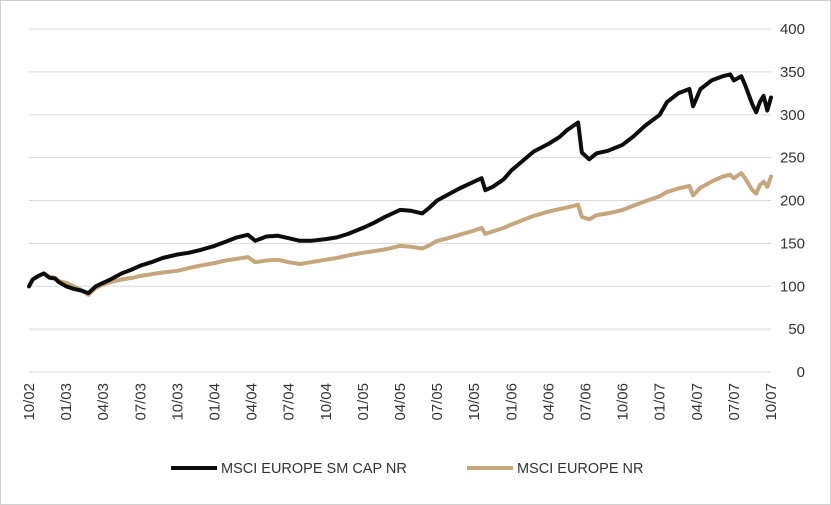 This screenshot has height=505, width=831. What do you see at coordinates (792, 158) in the screenshot?
I see `y-tick-label: 250` at bounding box center [792, 158].